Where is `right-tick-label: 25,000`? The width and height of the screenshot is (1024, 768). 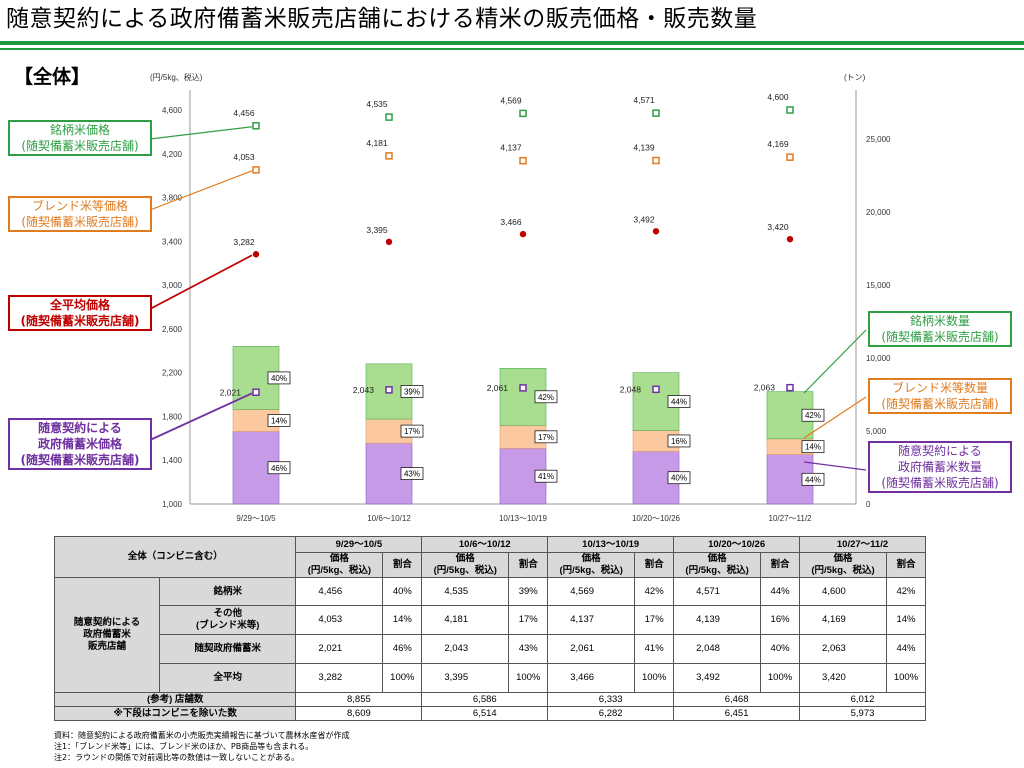
right-tick-label: 25,000 is located at coordinates (878, 139).